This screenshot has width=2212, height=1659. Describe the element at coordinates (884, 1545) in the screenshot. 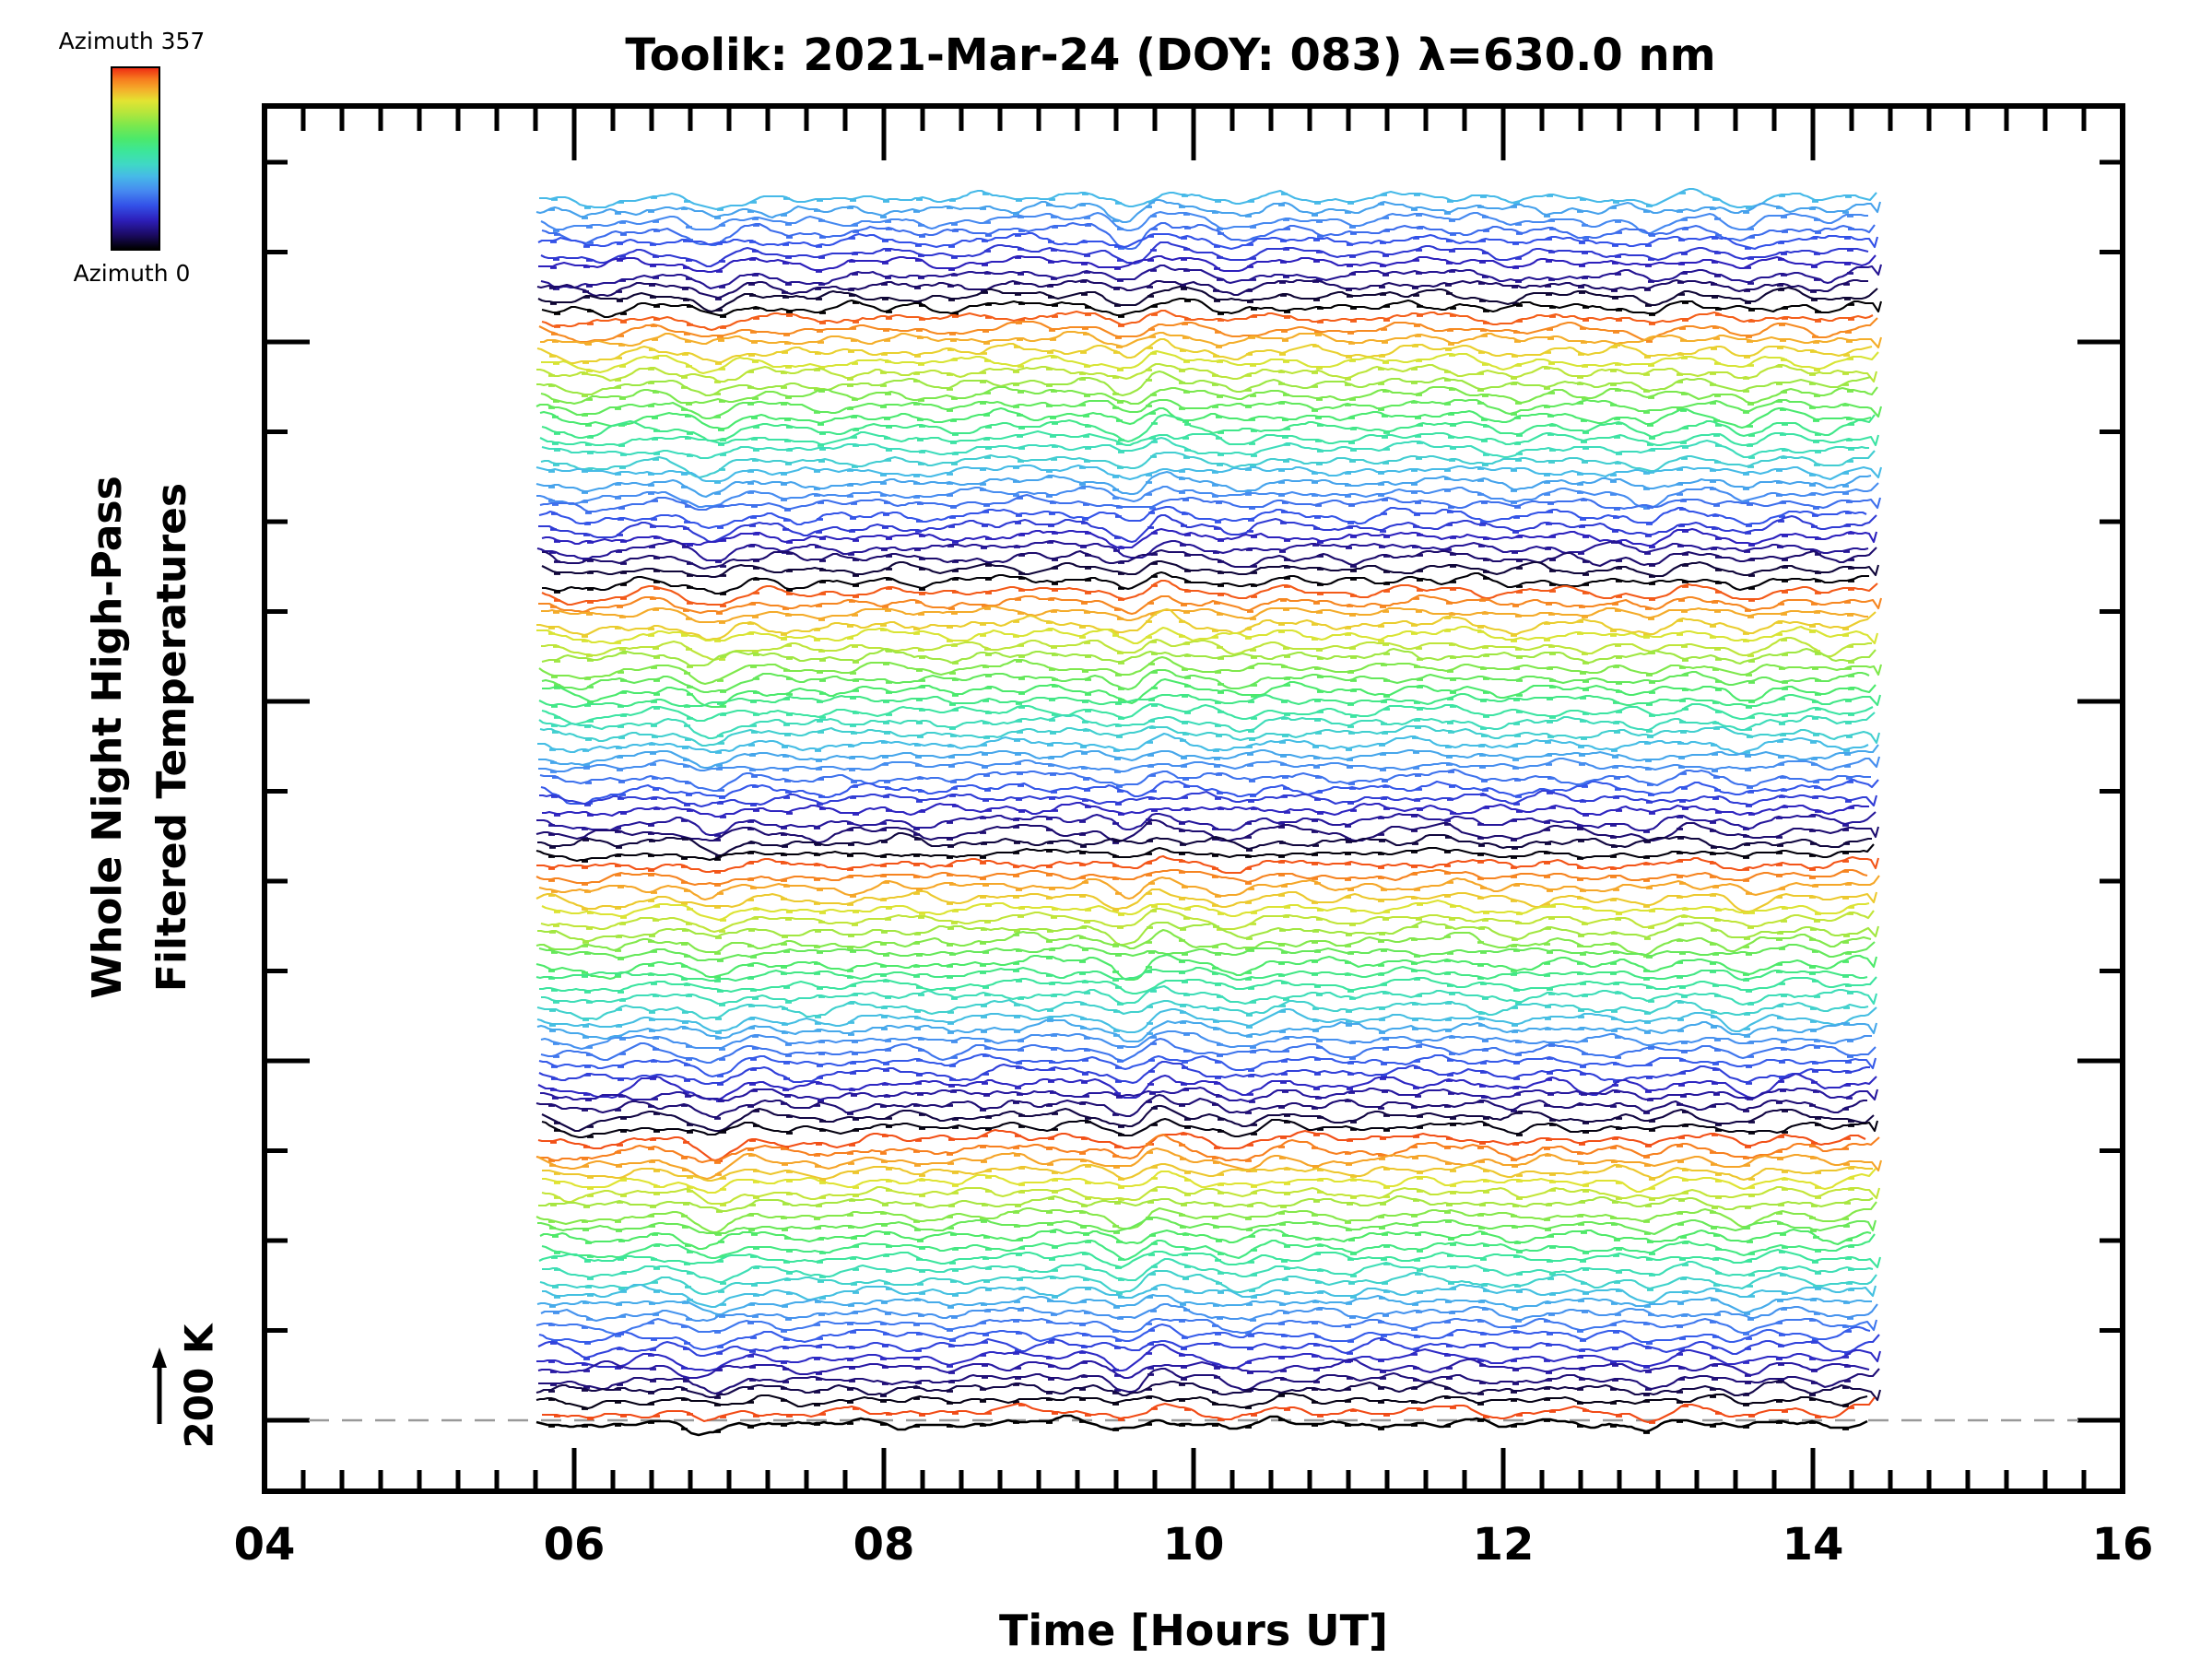

I see `x-tick-label: 08` at that location.